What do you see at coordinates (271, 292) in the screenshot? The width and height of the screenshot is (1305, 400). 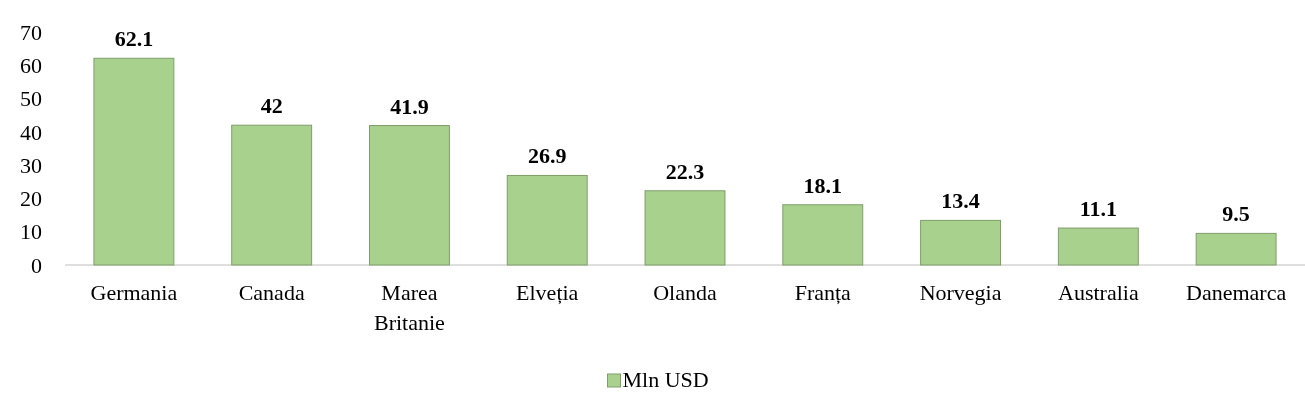 I see `x-tick-label: Canada` at bounding box center [271, 292].